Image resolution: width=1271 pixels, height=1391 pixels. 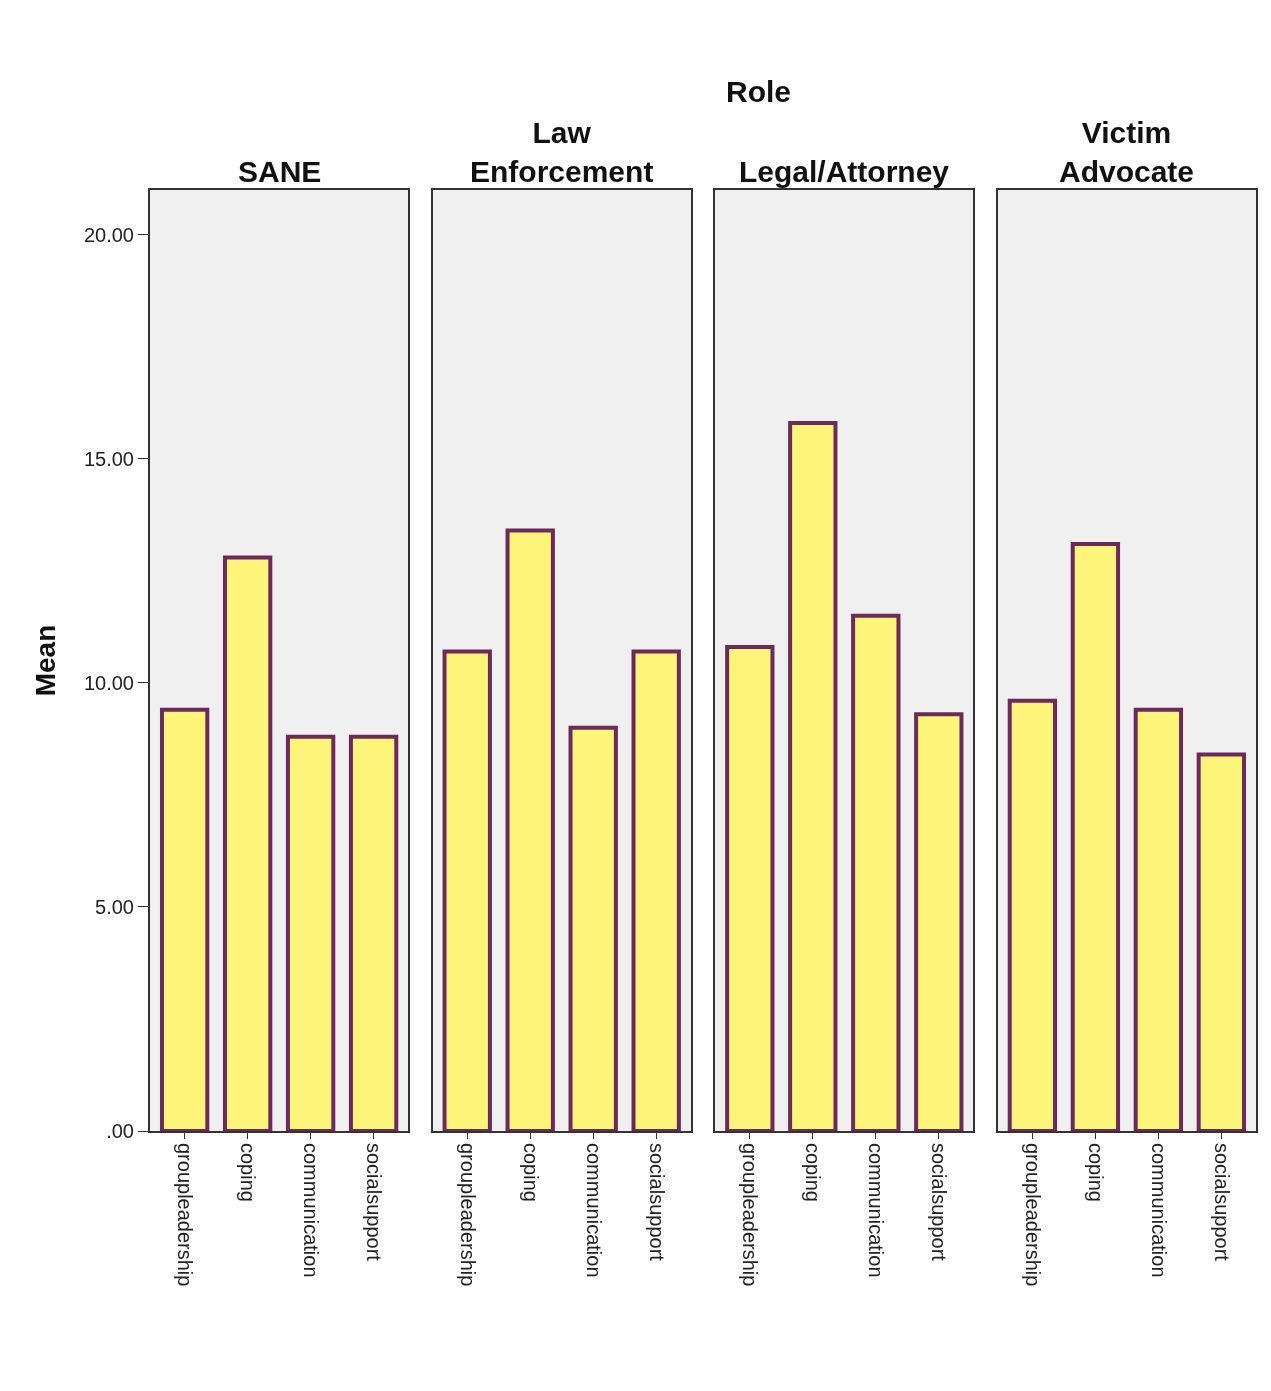 What do you see at coordinates (562, 152) in the screenshot?
I see `chart-title: Law Enforcement` at bounding box center [562, 152].